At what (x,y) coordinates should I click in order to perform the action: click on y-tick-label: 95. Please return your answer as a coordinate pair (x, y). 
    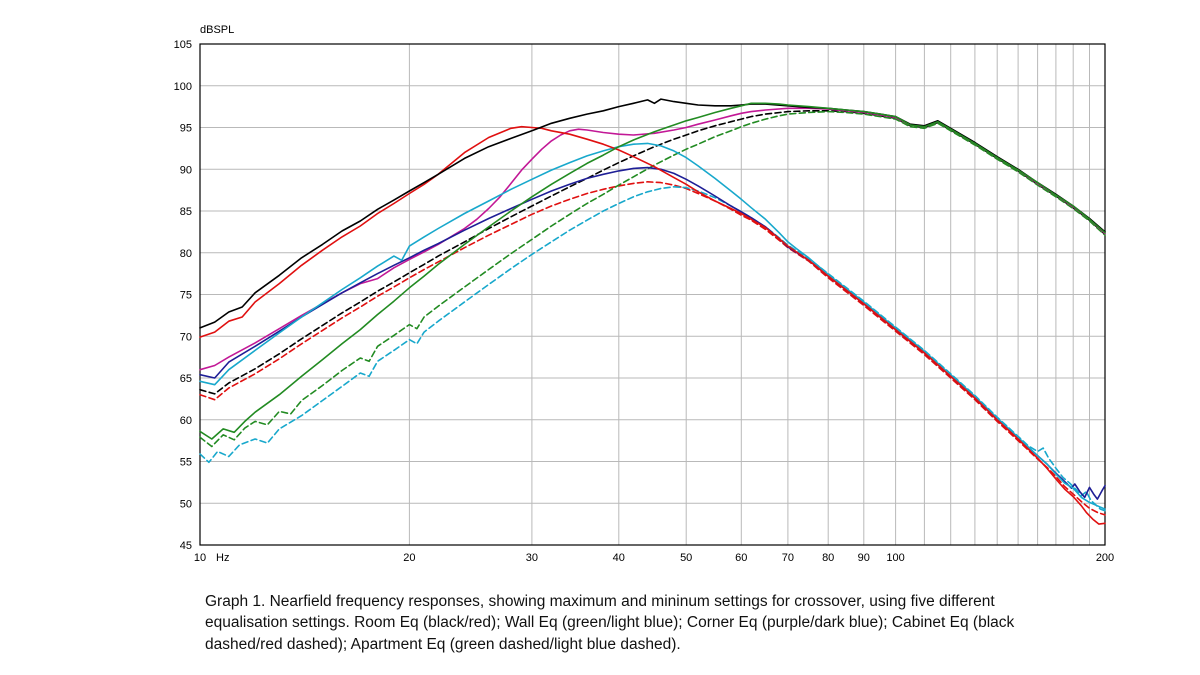
    Looking at the image, I should click on (186, 129).